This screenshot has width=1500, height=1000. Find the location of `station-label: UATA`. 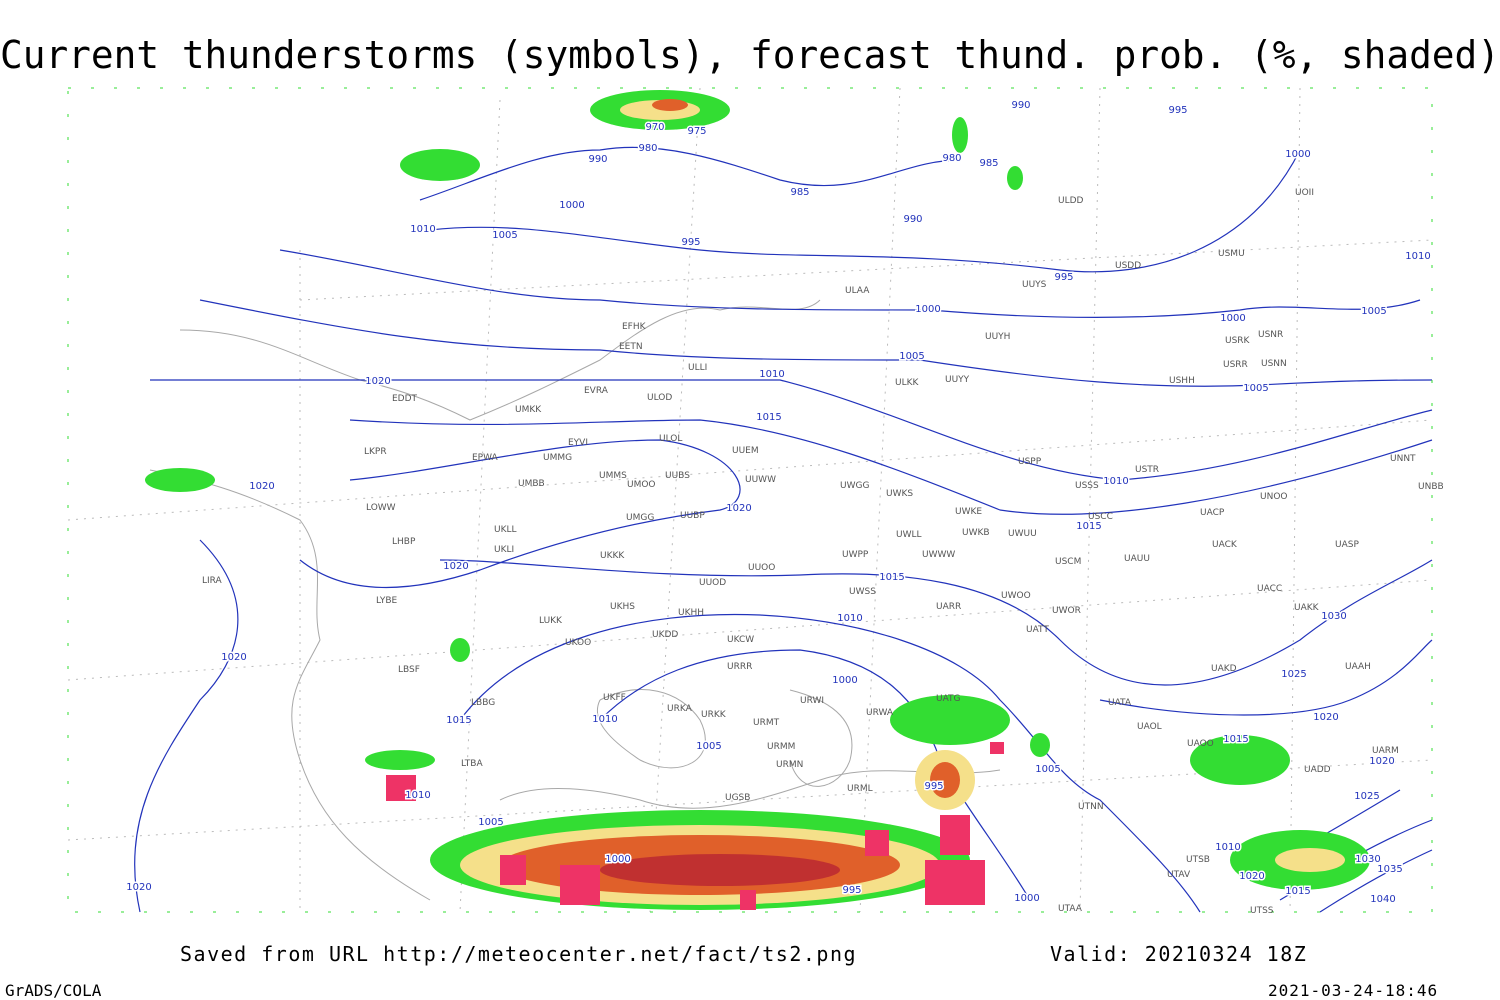

station-label: UATA is located at coordinates (1120, 703).